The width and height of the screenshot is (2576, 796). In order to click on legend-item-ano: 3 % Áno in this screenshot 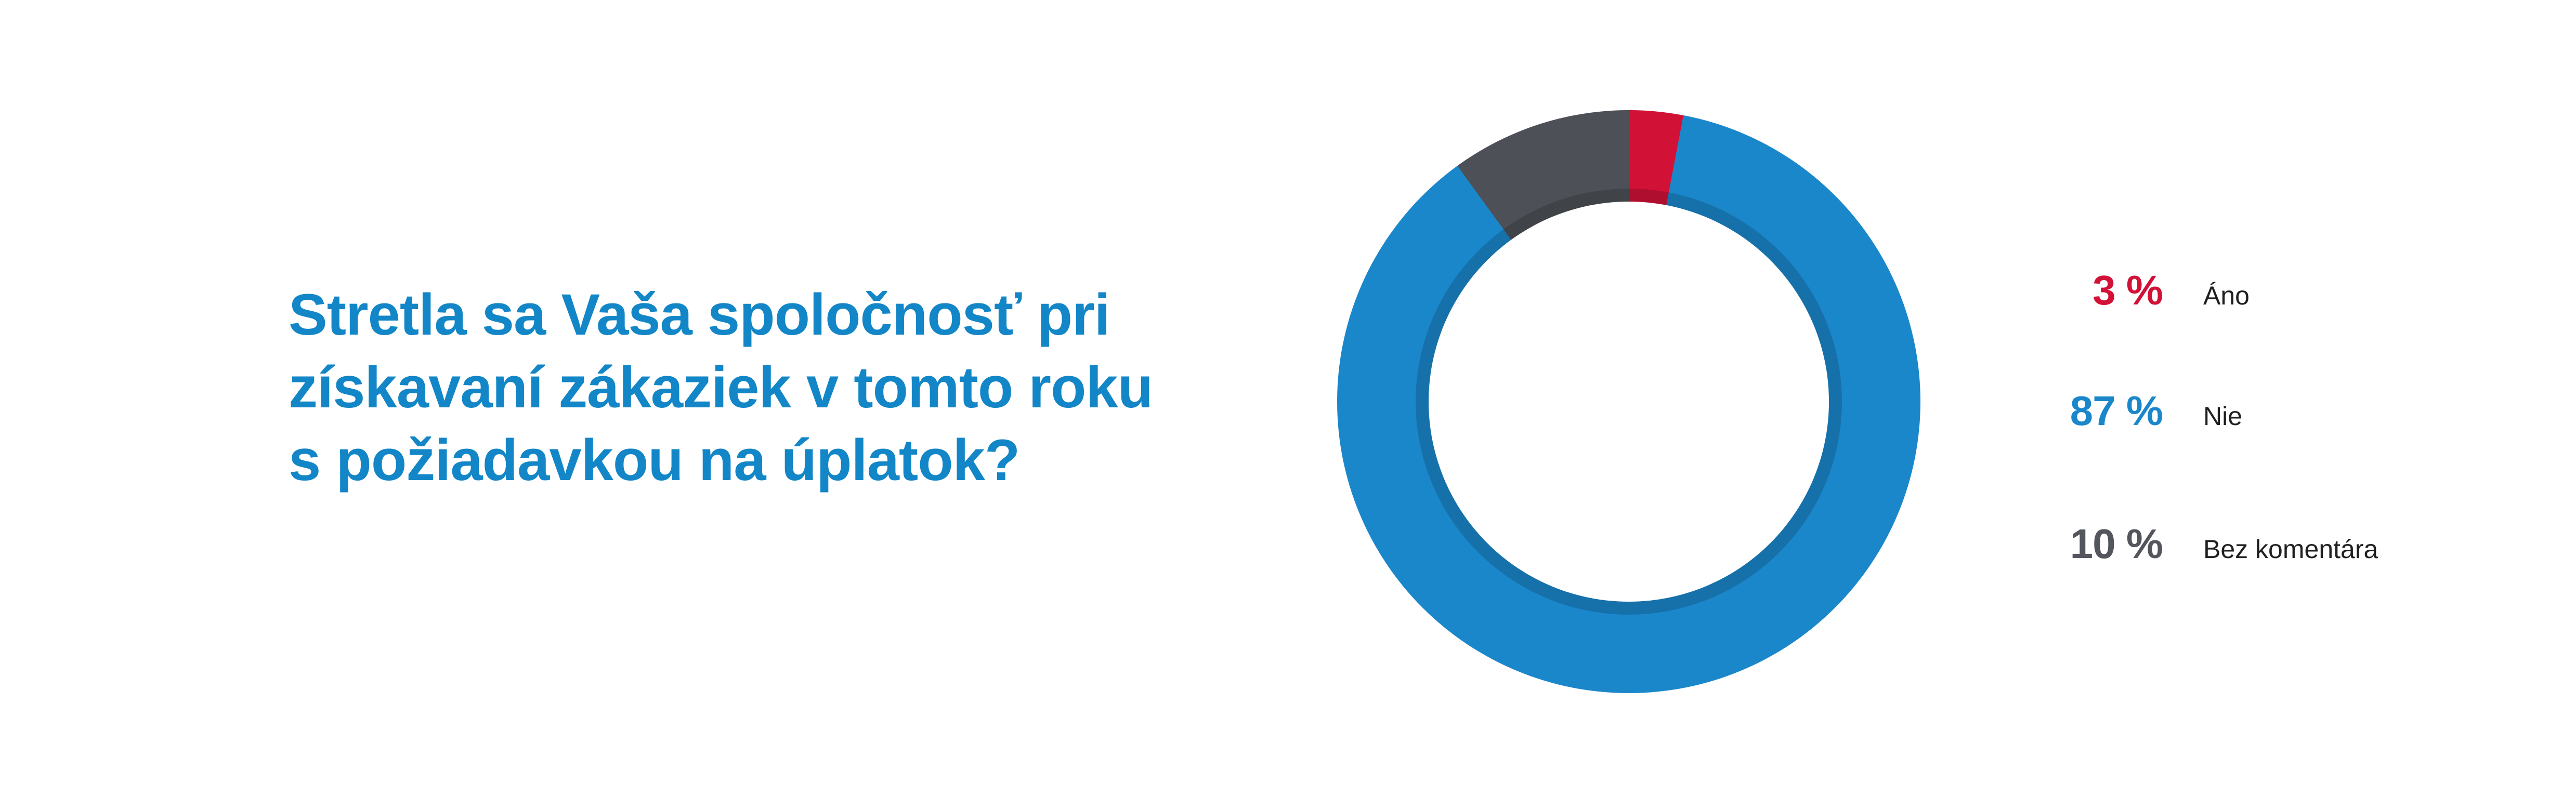, I will do `click(2287, 291)`.